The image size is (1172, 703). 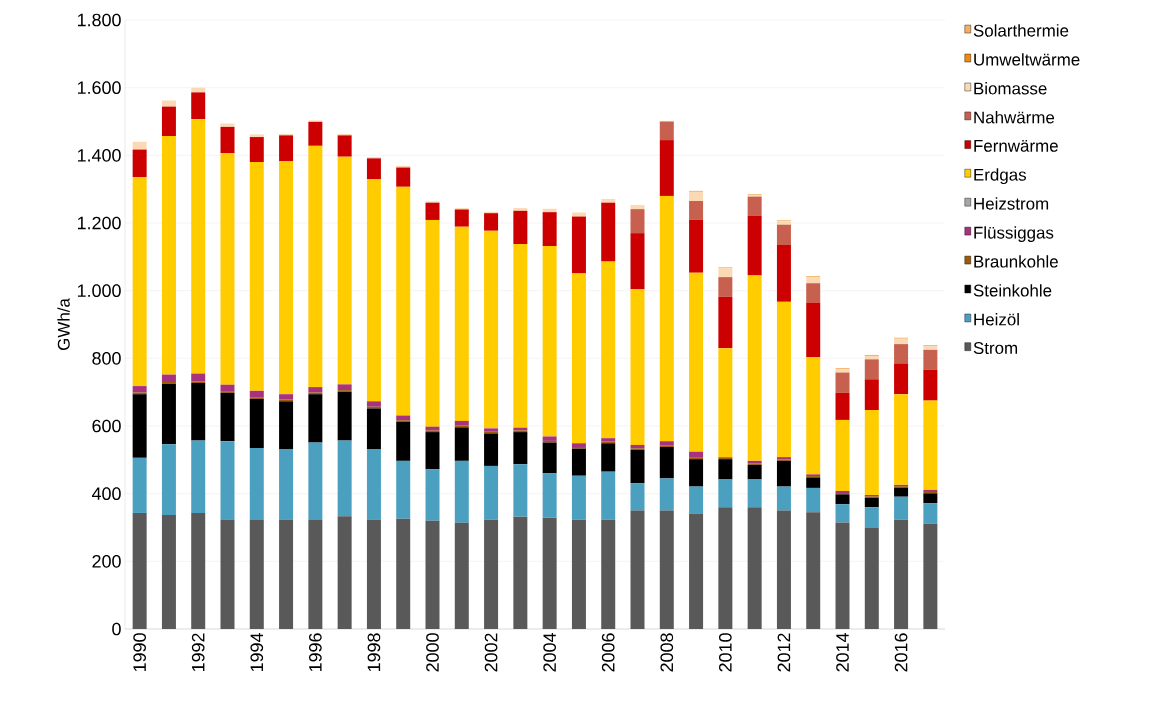 What do you see at coordinates (106, 358) in the screenshot?
I see `y-tick-label: 800` at bounding box center [106, 358].